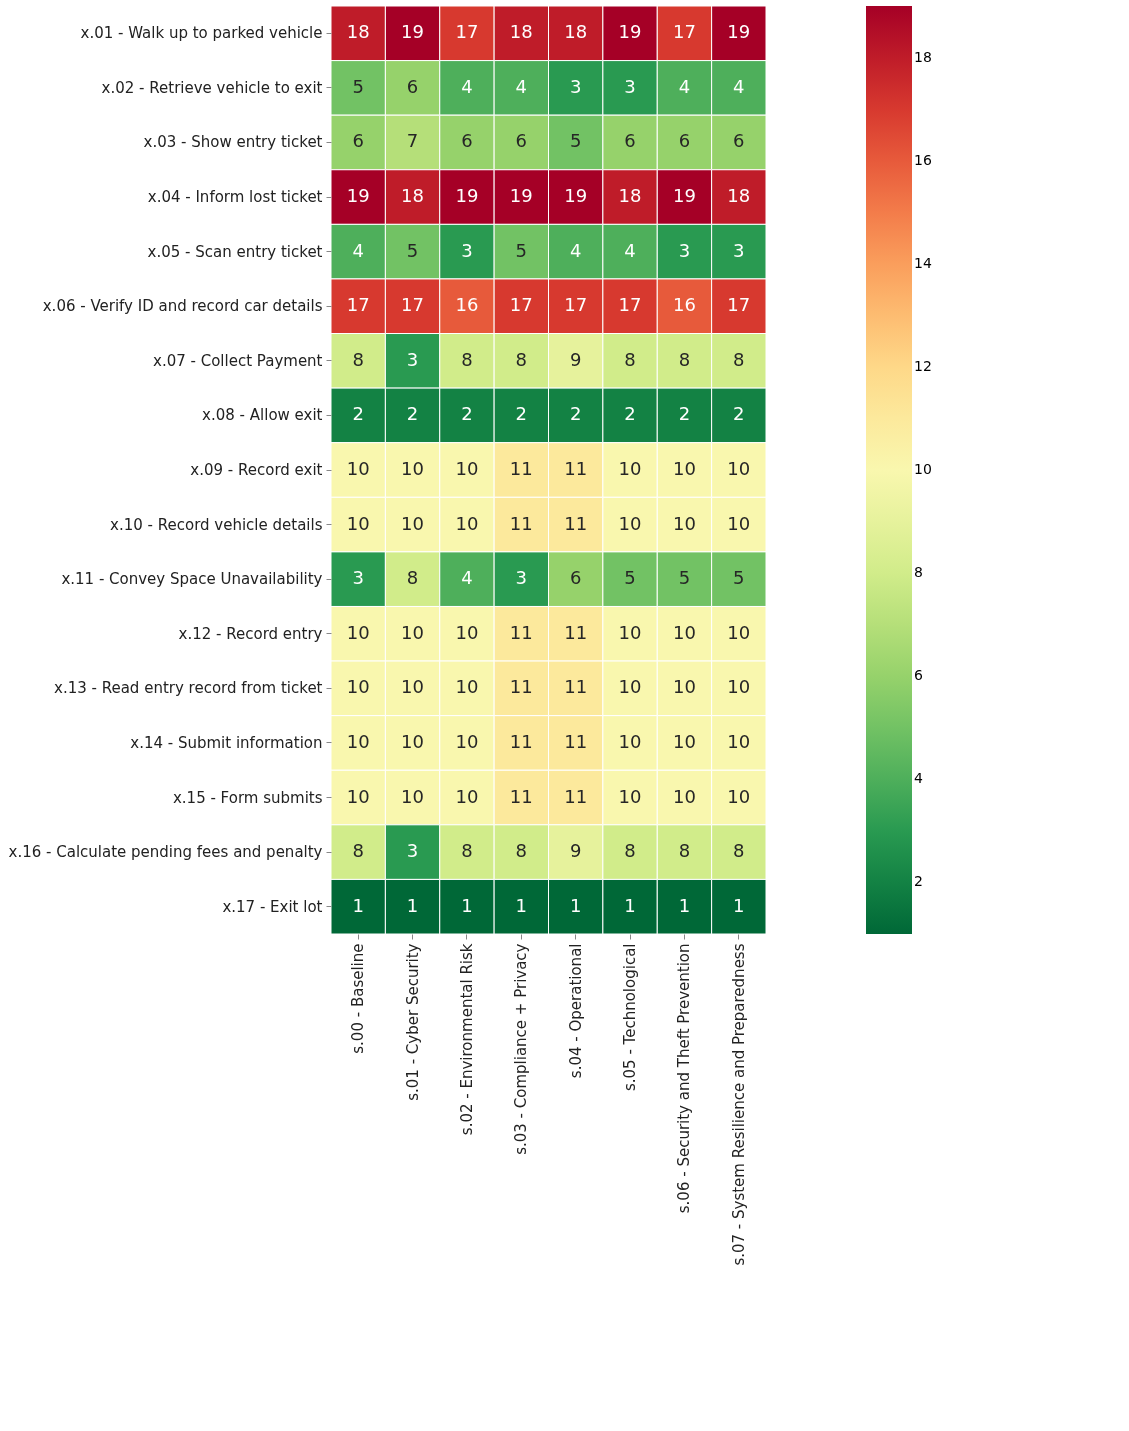 This screenshot has width=1129, height=1431. Describe the element at coordinates (201, 33) in the screenshot. I see `y-tick-label: x.01 - Walk up to parked vehicle` at that location.